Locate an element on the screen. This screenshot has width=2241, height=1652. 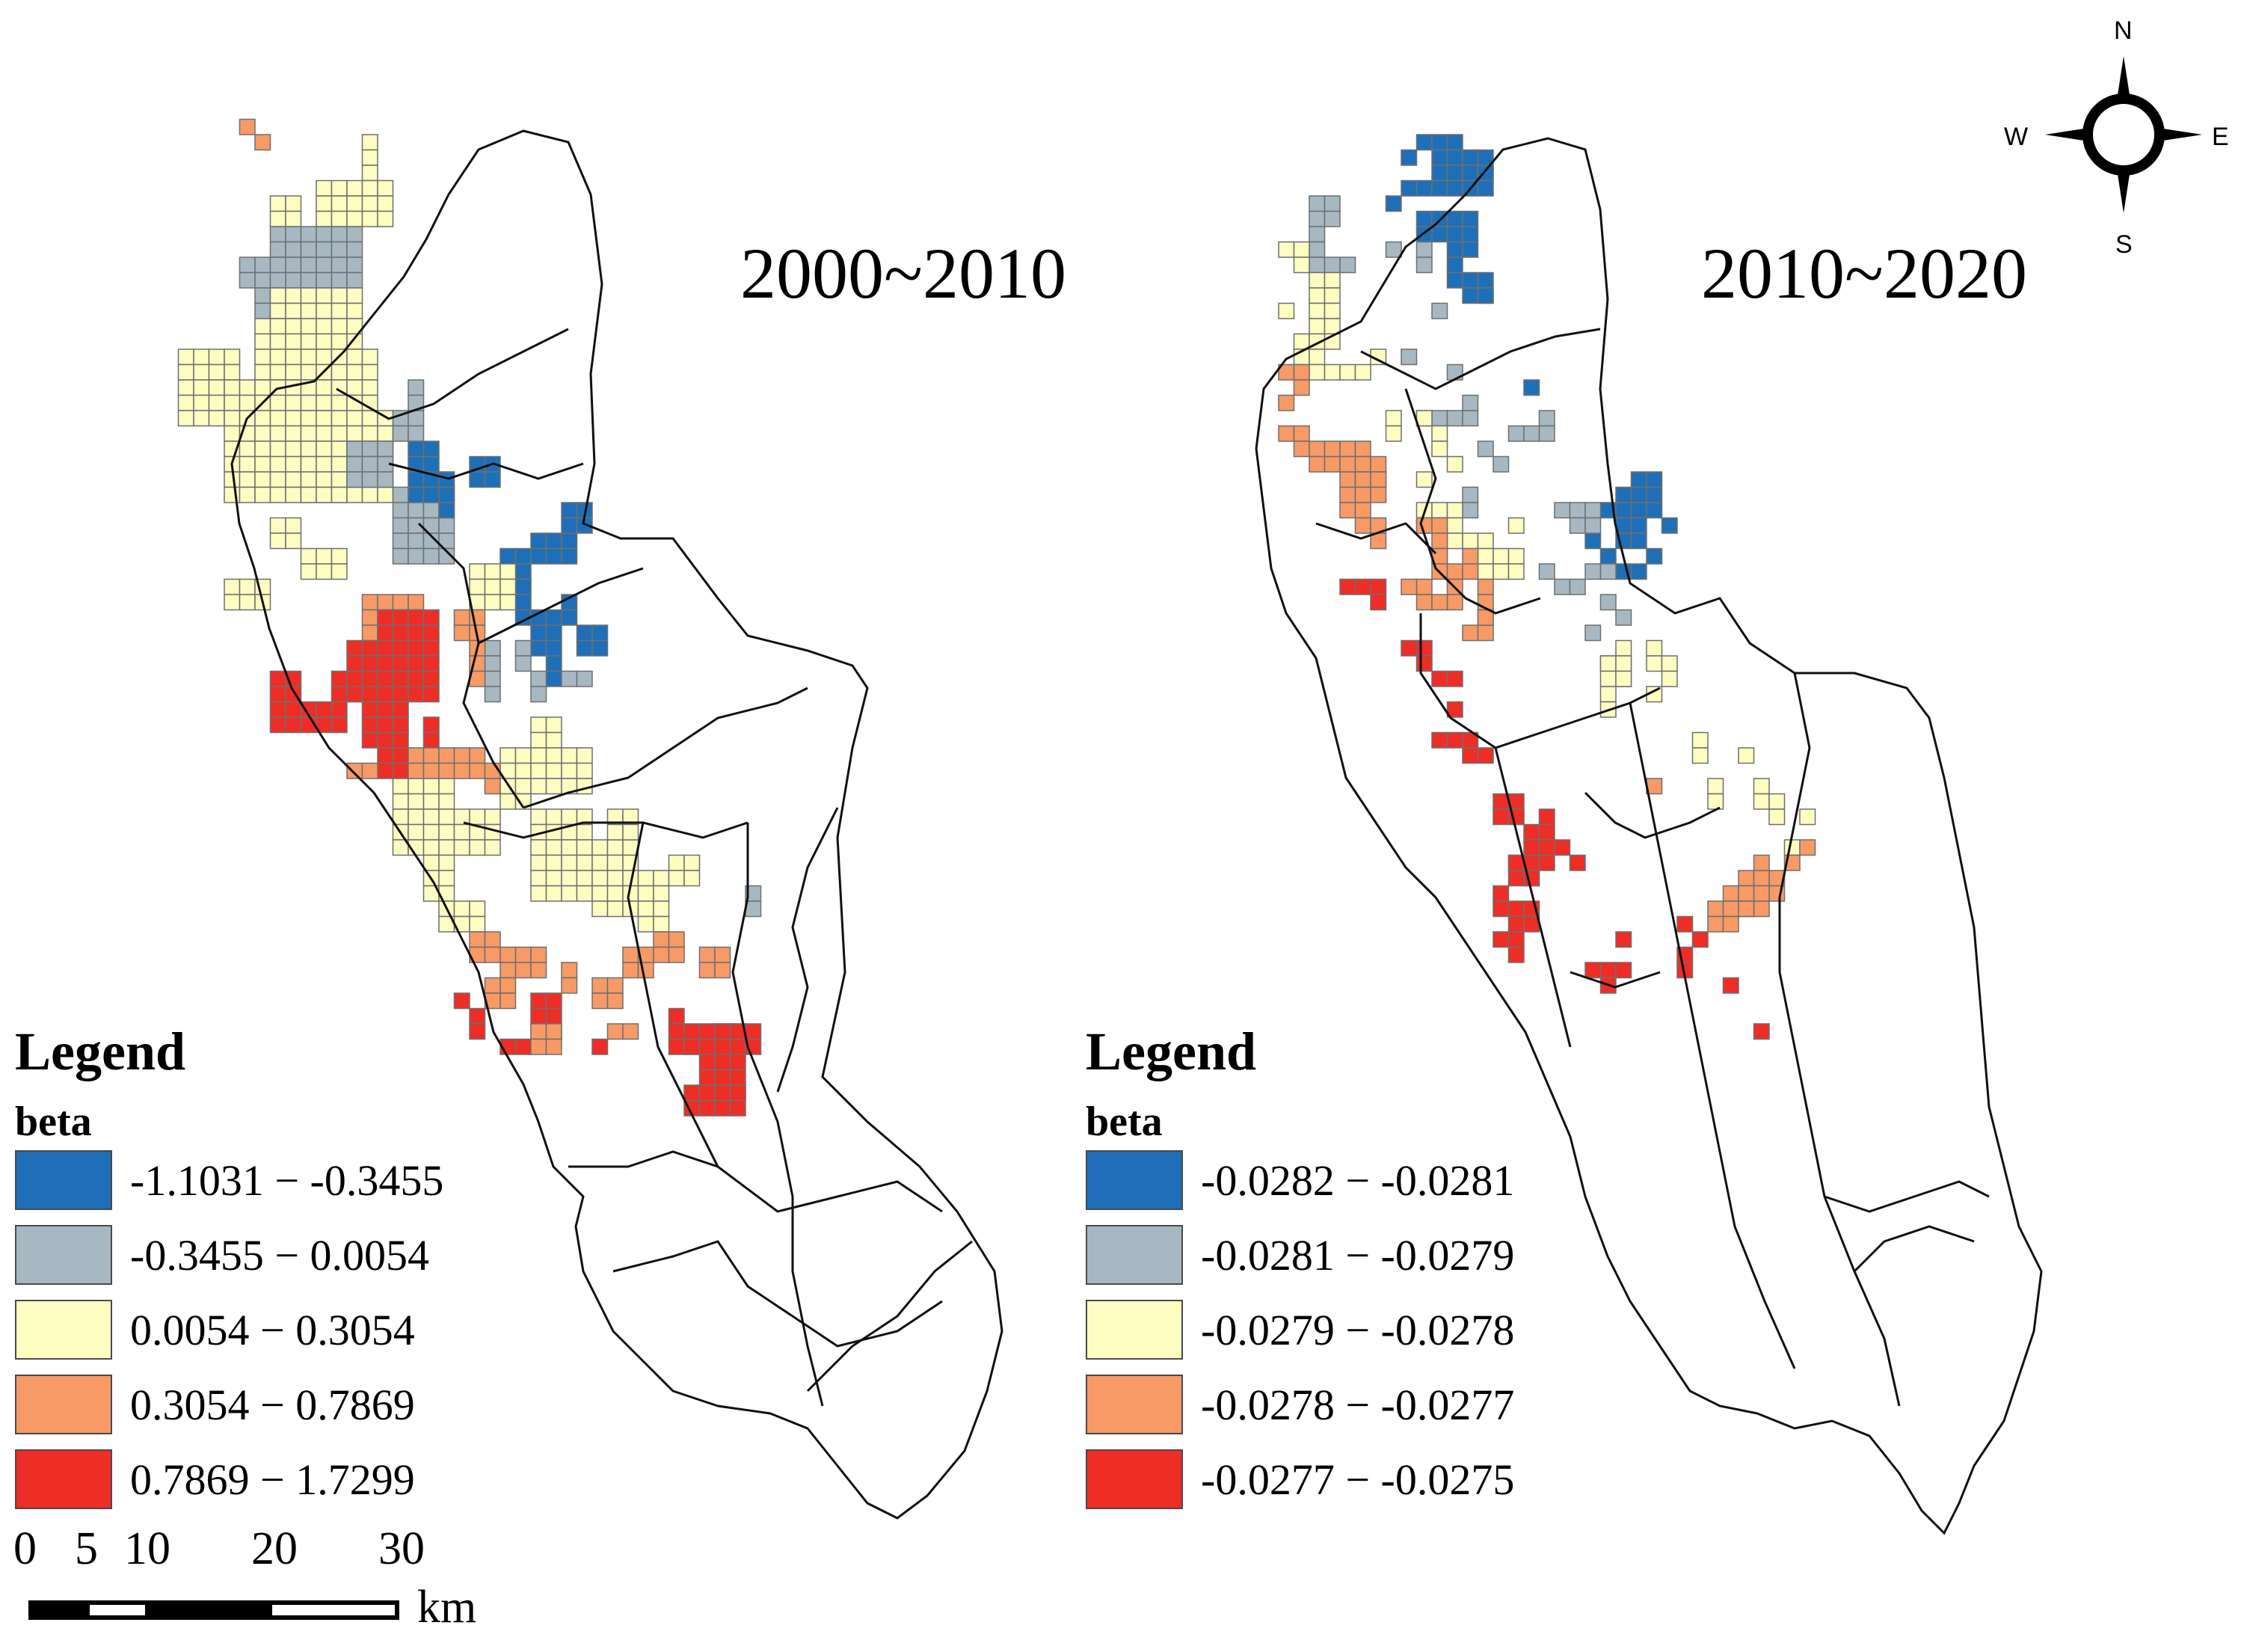
left-internal-line is located at coordinates (777, 1294).